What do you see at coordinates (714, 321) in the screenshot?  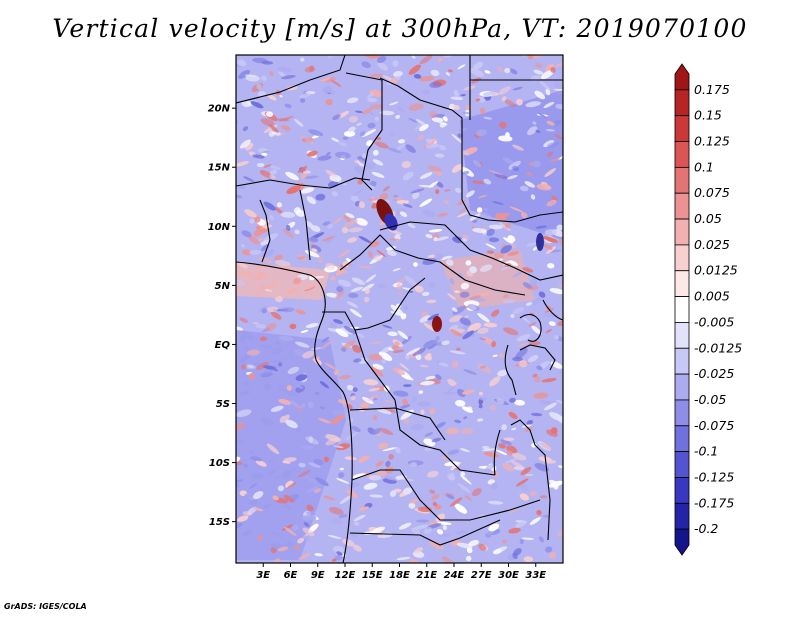 I see `colorbar-label: -0.005` at bounding box center [714, 321].